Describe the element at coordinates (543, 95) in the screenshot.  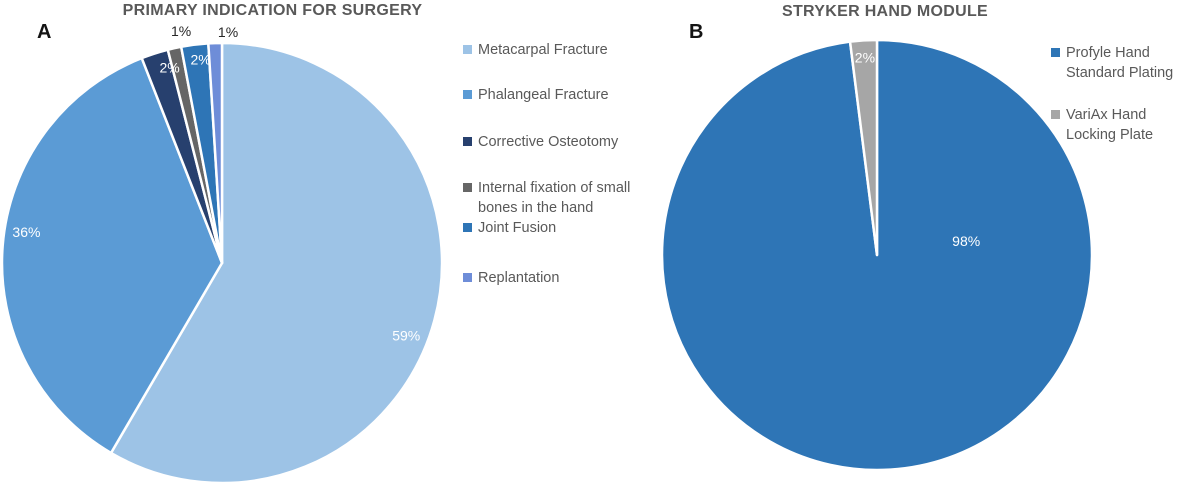
I see `legend-item-label: Phalangeal Fracture` at that location.